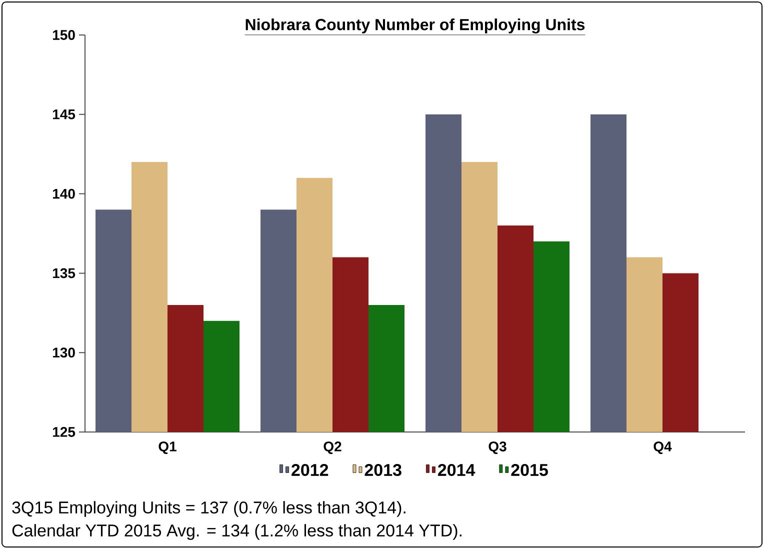 The height and width of the screenshot is (549, 764). I want to click on y-tick-label: 150, so click(63, 35).